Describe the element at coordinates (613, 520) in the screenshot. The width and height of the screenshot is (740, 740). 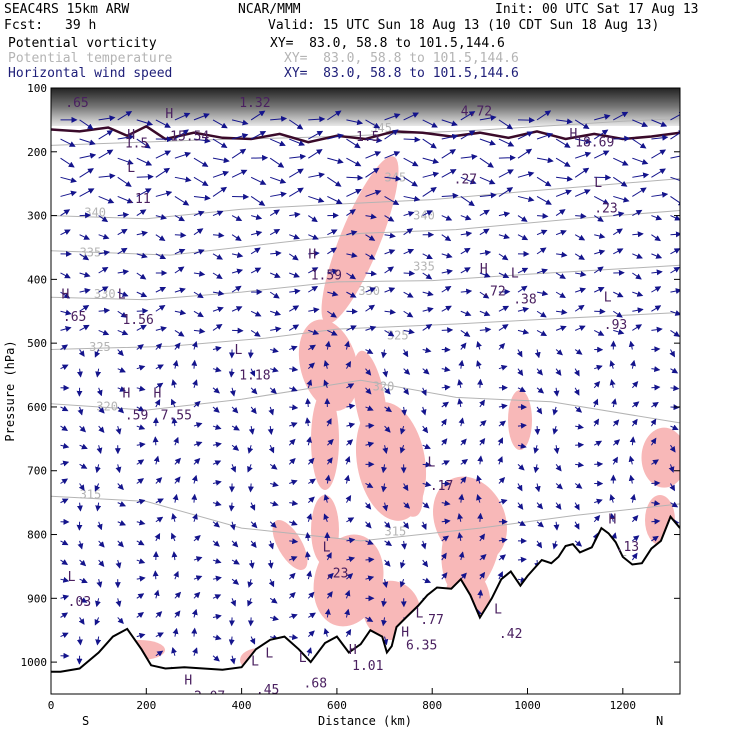
I see `pv-extremum-label: H` at that location.